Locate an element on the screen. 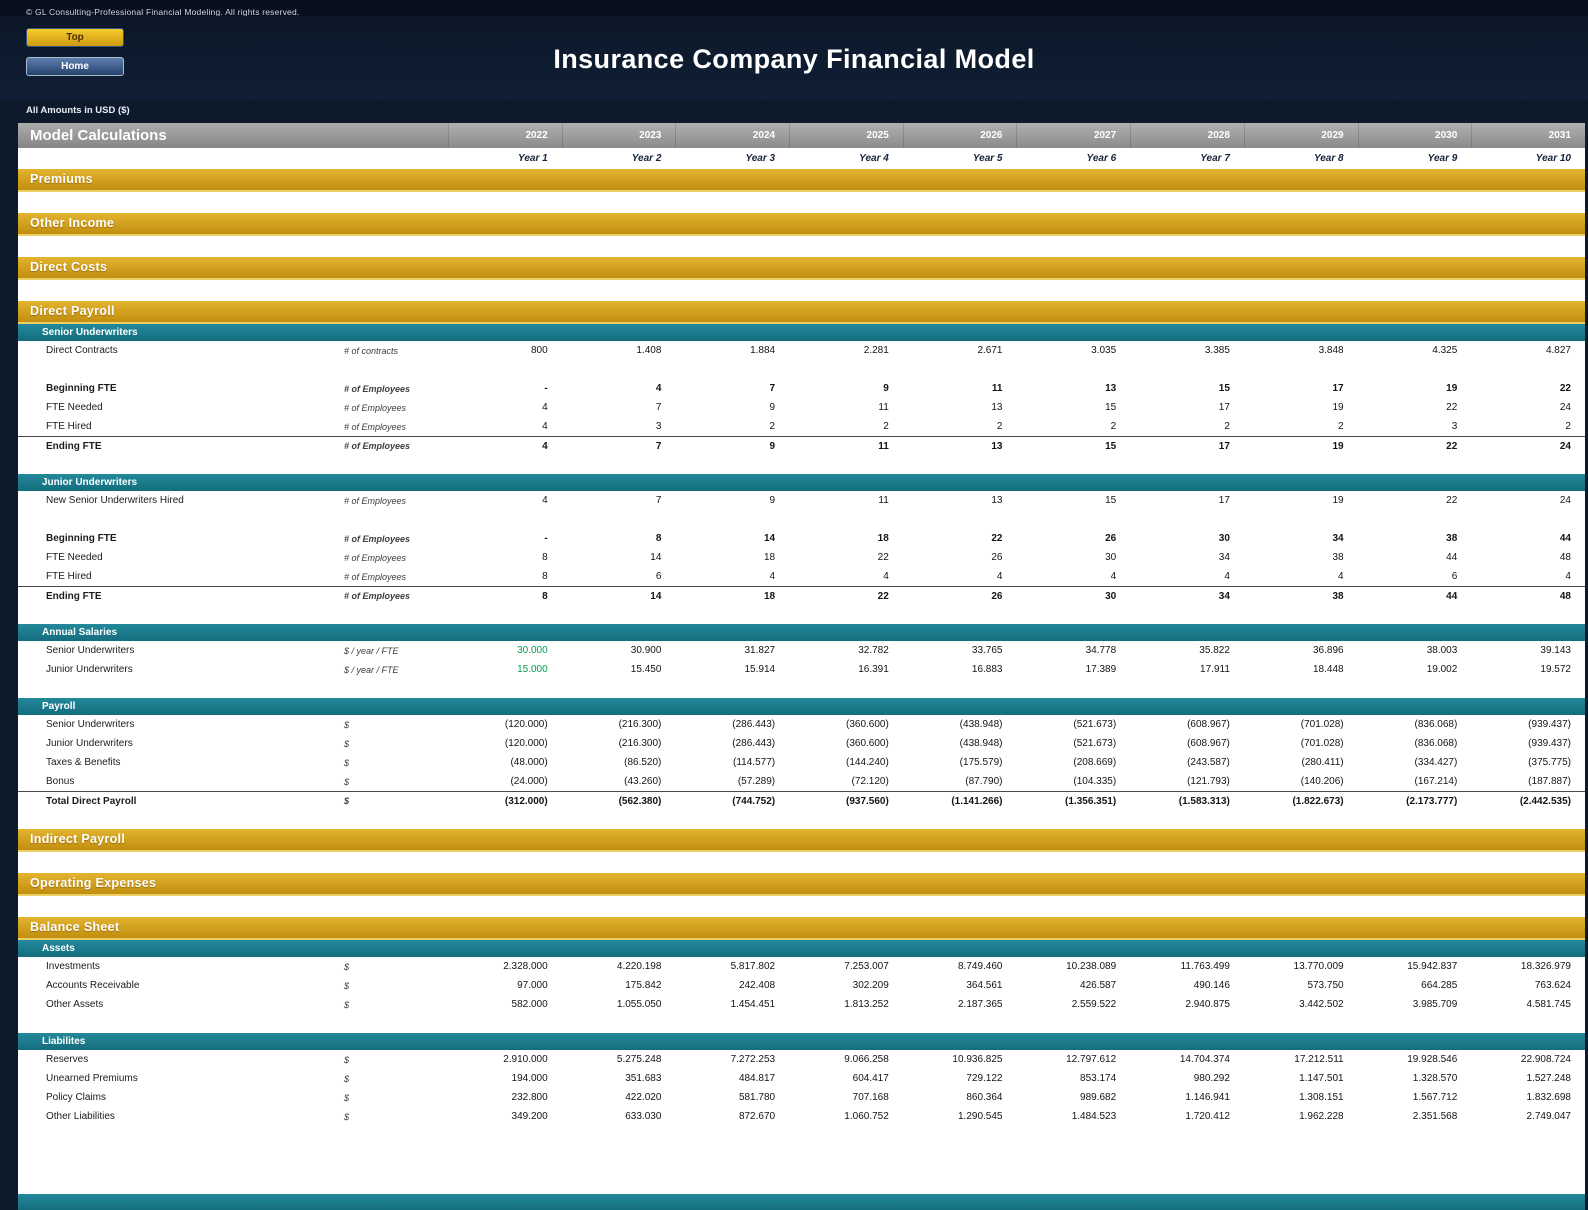 The width and height of the screenshot is (1588, 1210). cell-value: (2.173.777) is located at coordinates (1432, 801).